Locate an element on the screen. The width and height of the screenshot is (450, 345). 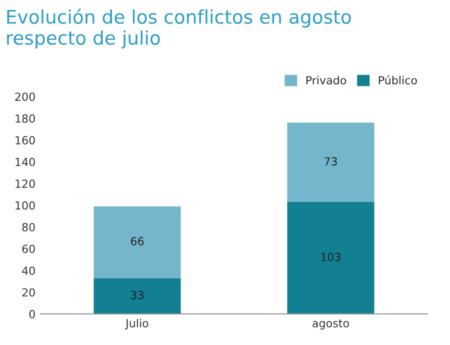
legend-label: Público is located at coordinates (397, 79).